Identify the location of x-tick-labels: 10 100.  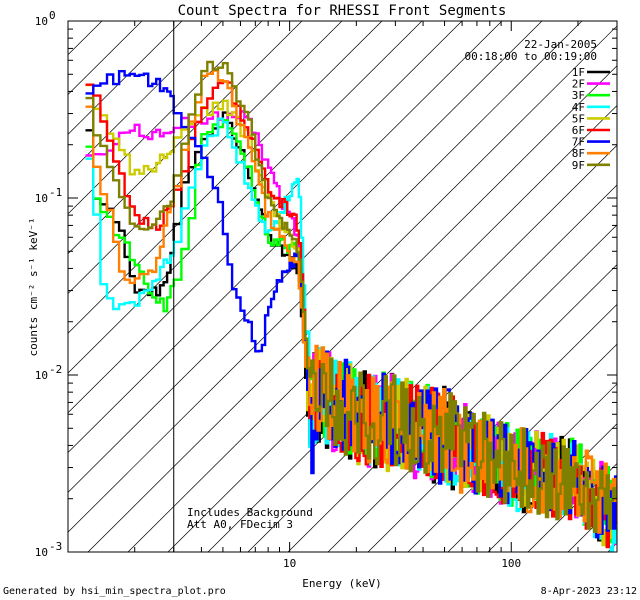
(402, 563).